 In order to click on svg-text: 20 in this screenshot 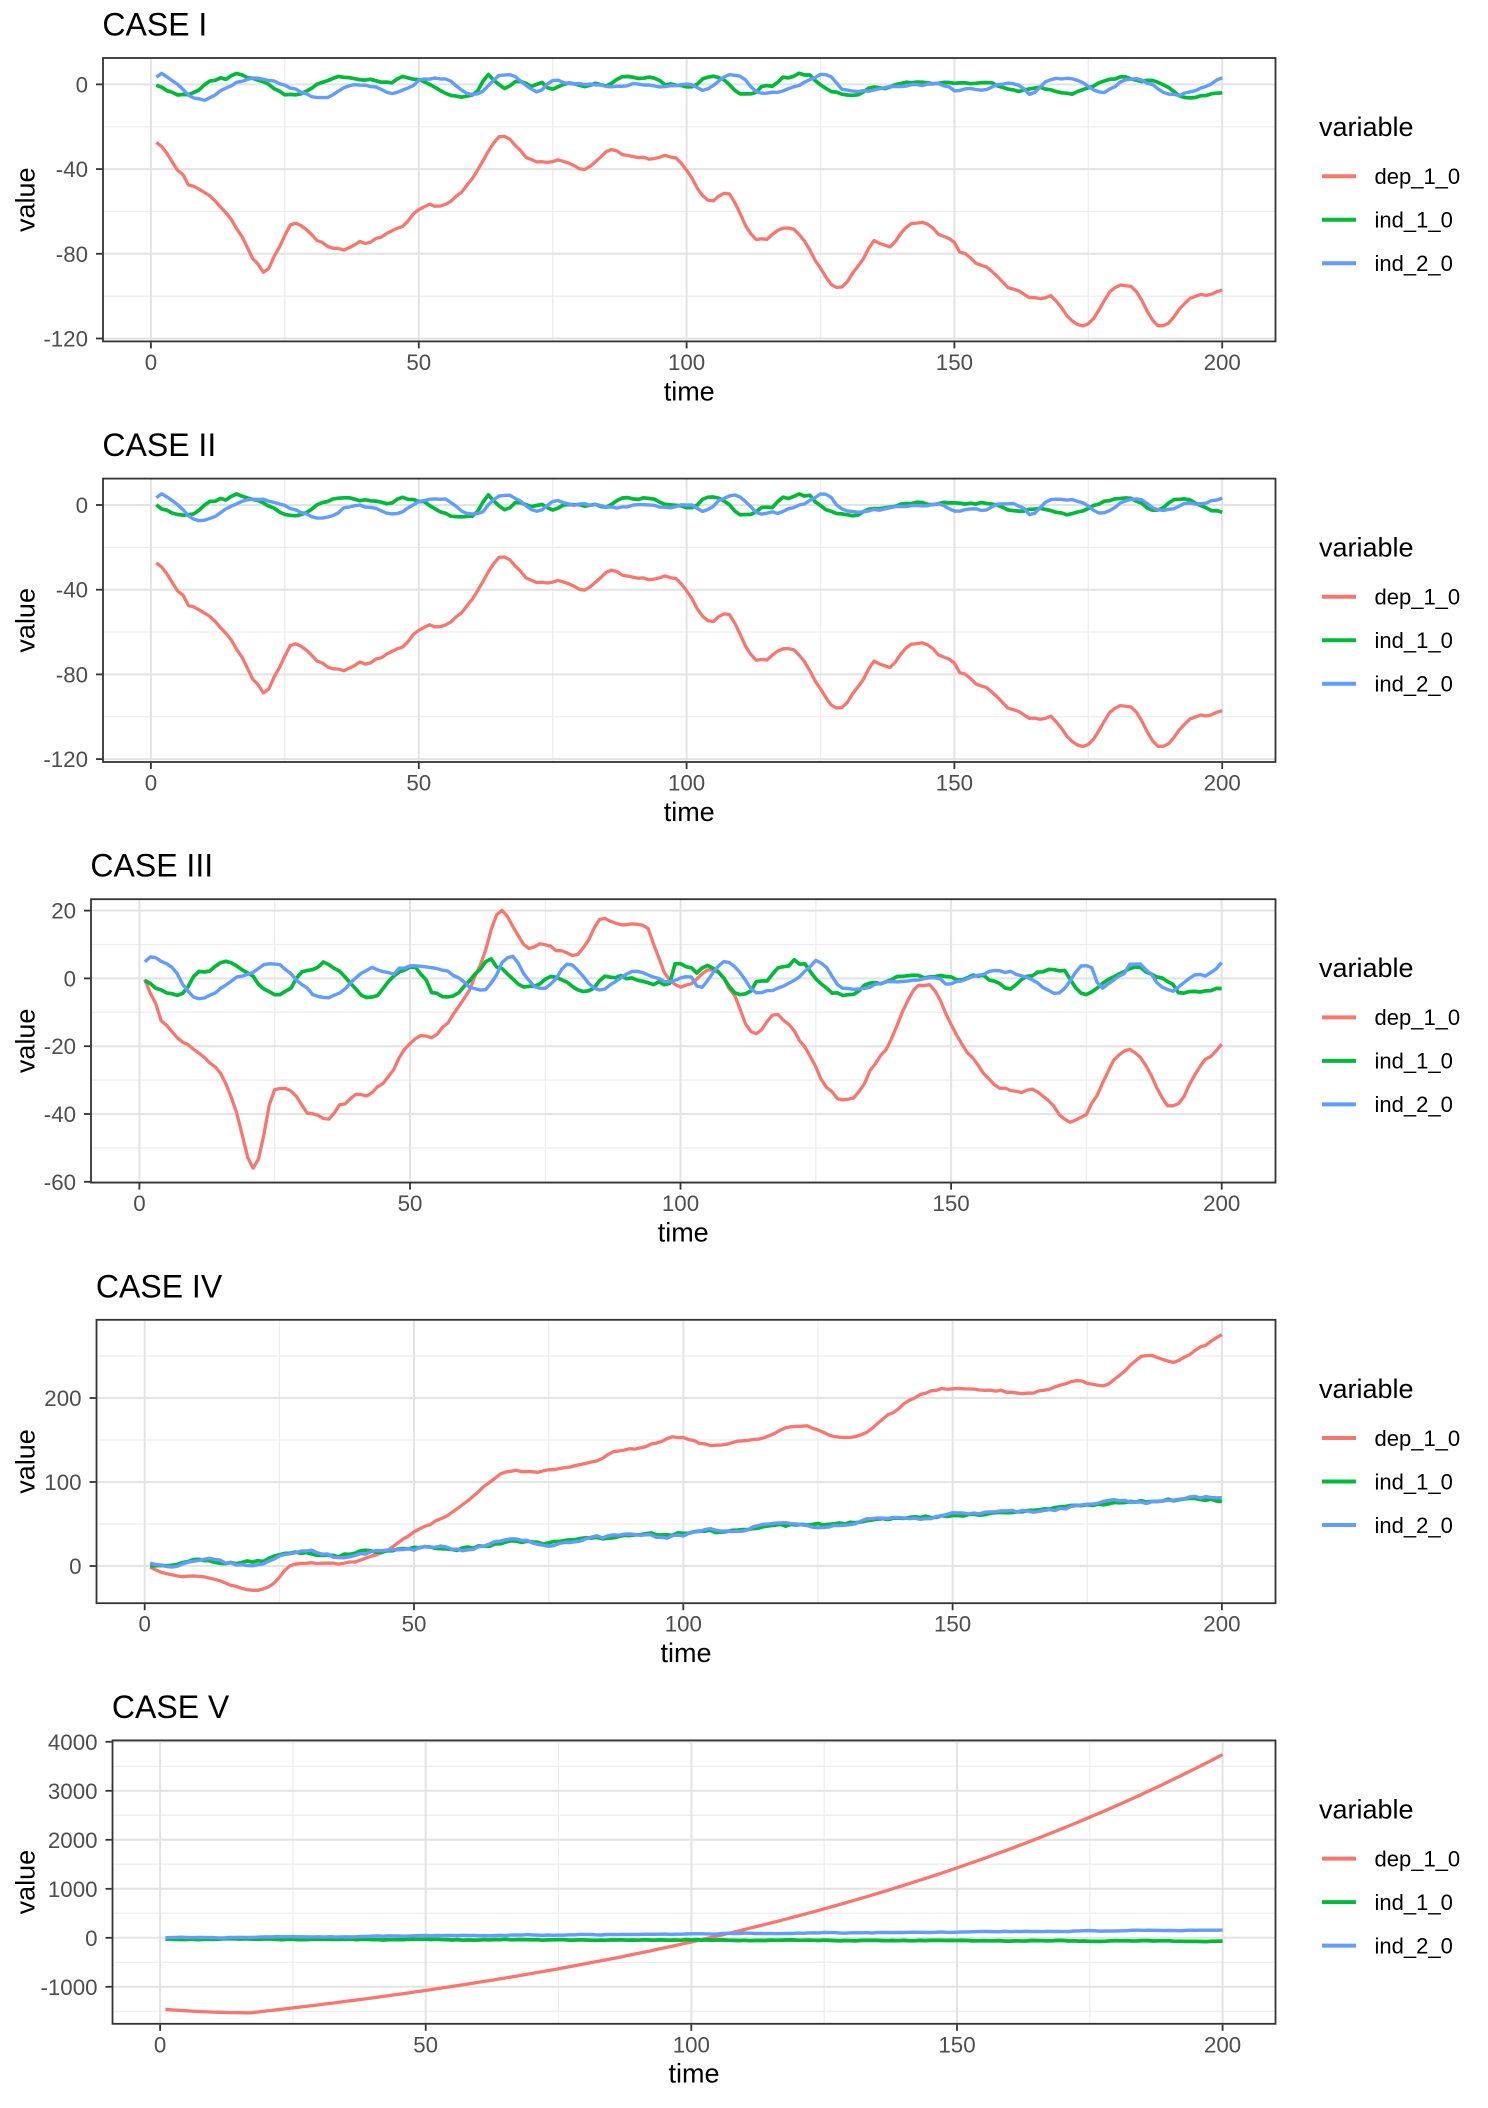, I will do `click(63, 911)`.